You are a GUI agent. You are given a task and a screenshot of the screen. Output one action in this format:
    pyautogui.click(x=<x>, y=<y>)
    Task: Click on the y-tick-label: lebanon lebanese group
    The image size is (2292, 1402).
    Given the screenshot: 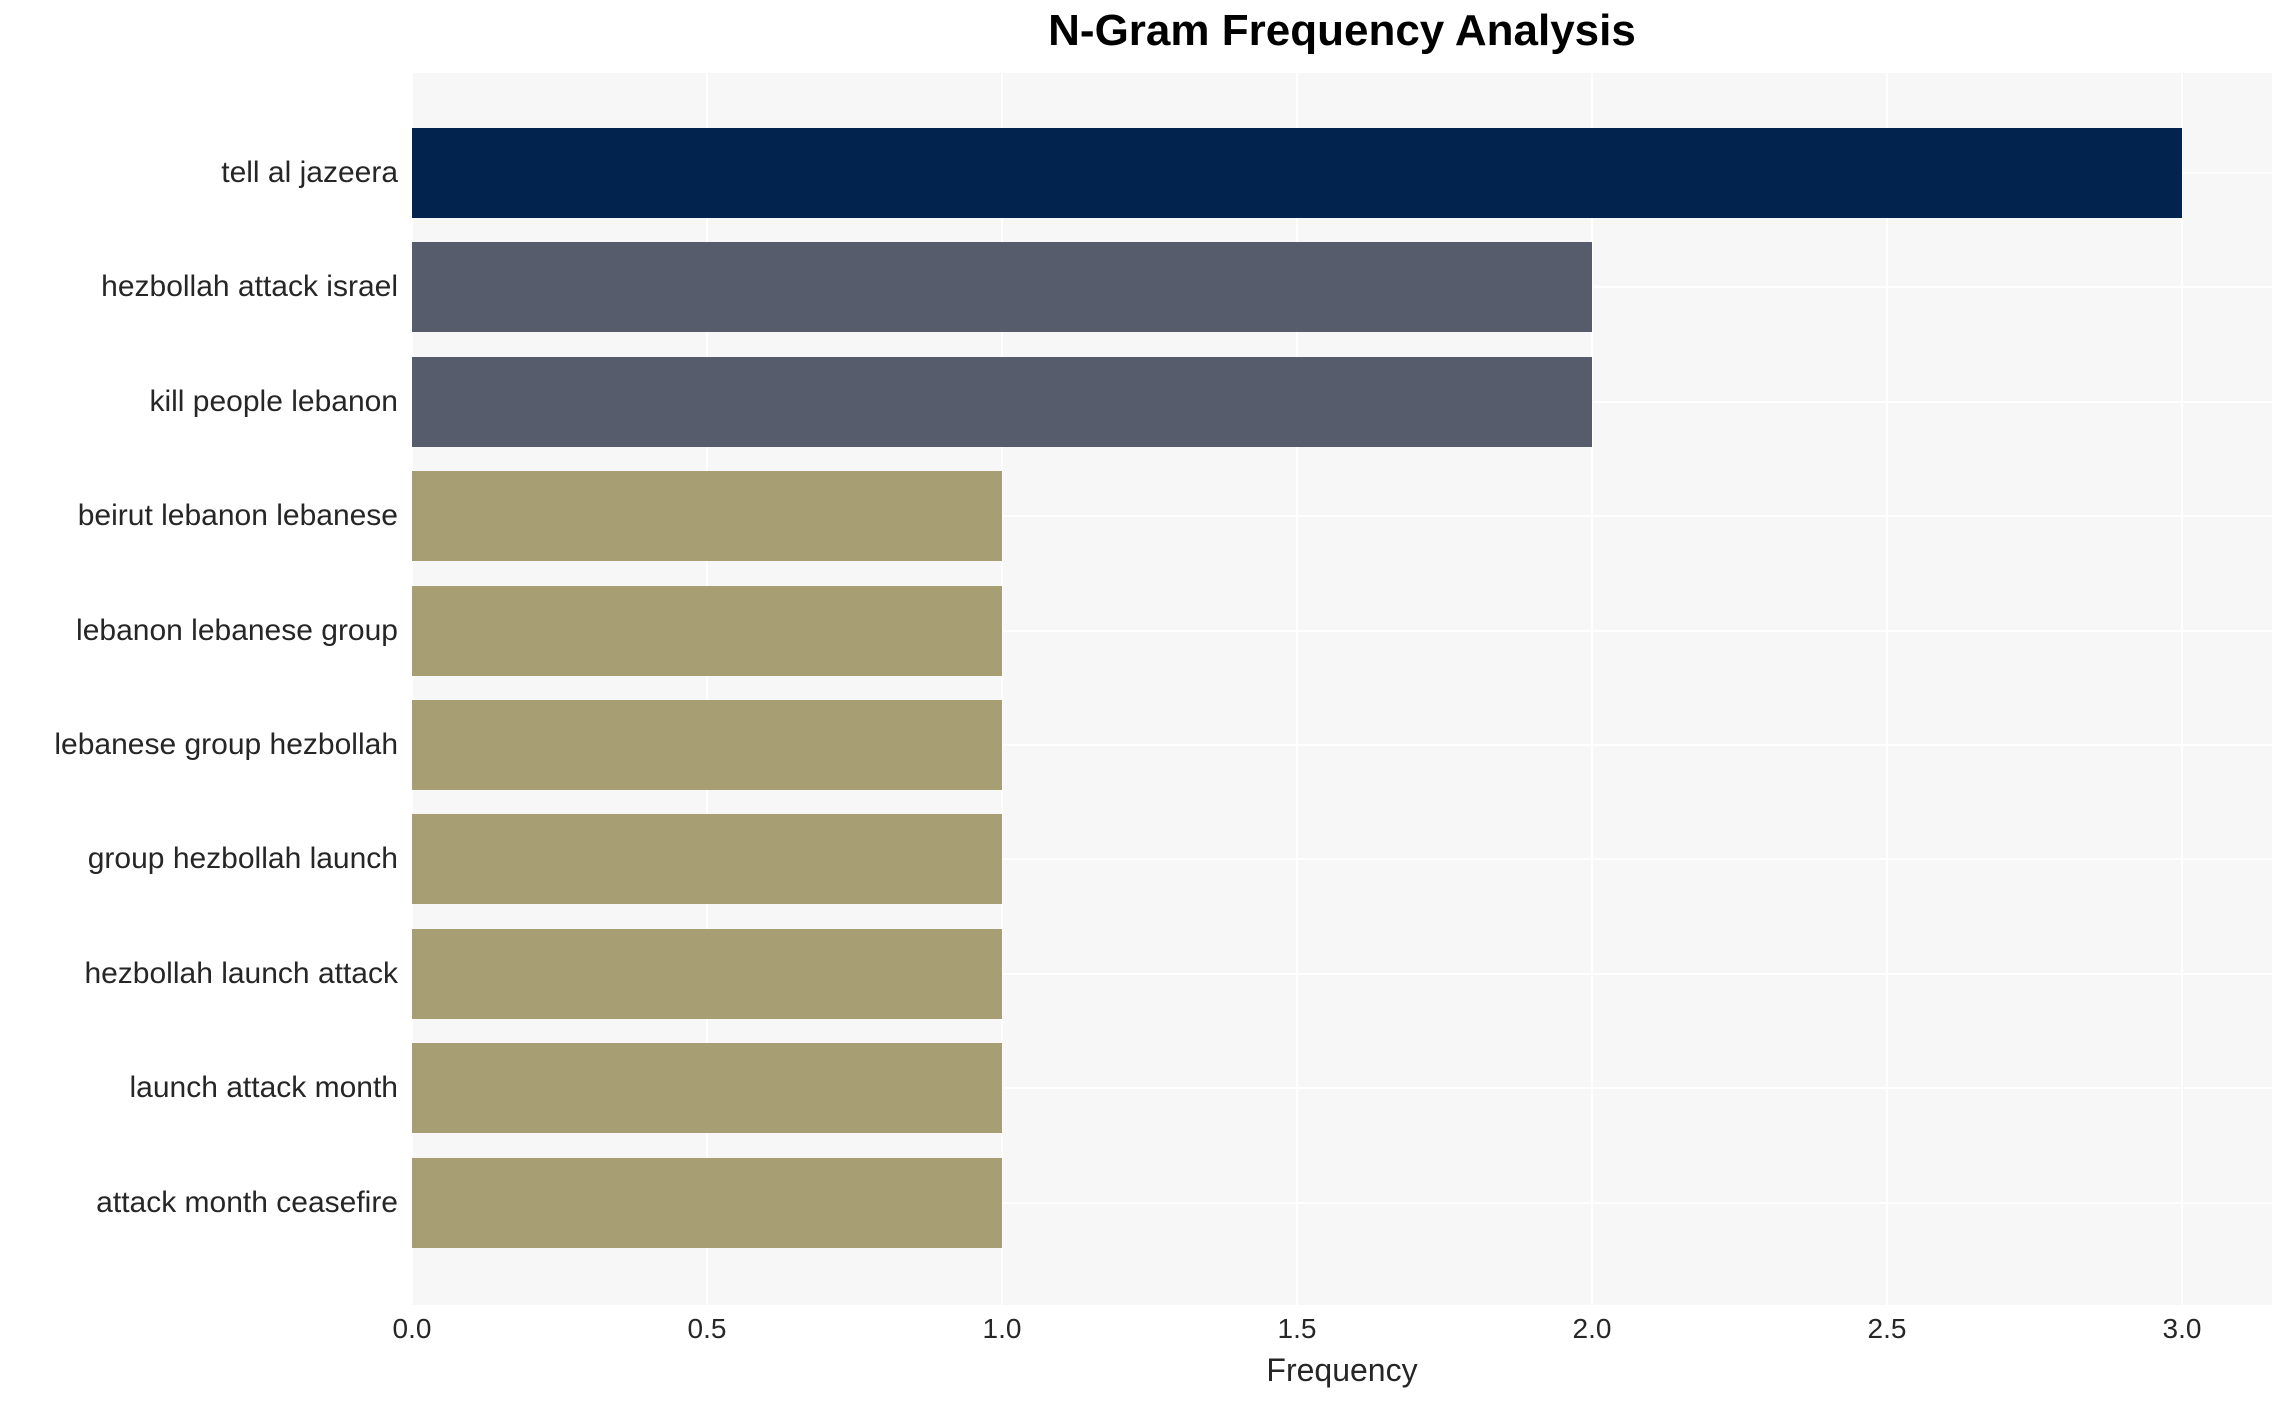 What is the action you would take?
    pyautogui.click(x=237, y=630)
    